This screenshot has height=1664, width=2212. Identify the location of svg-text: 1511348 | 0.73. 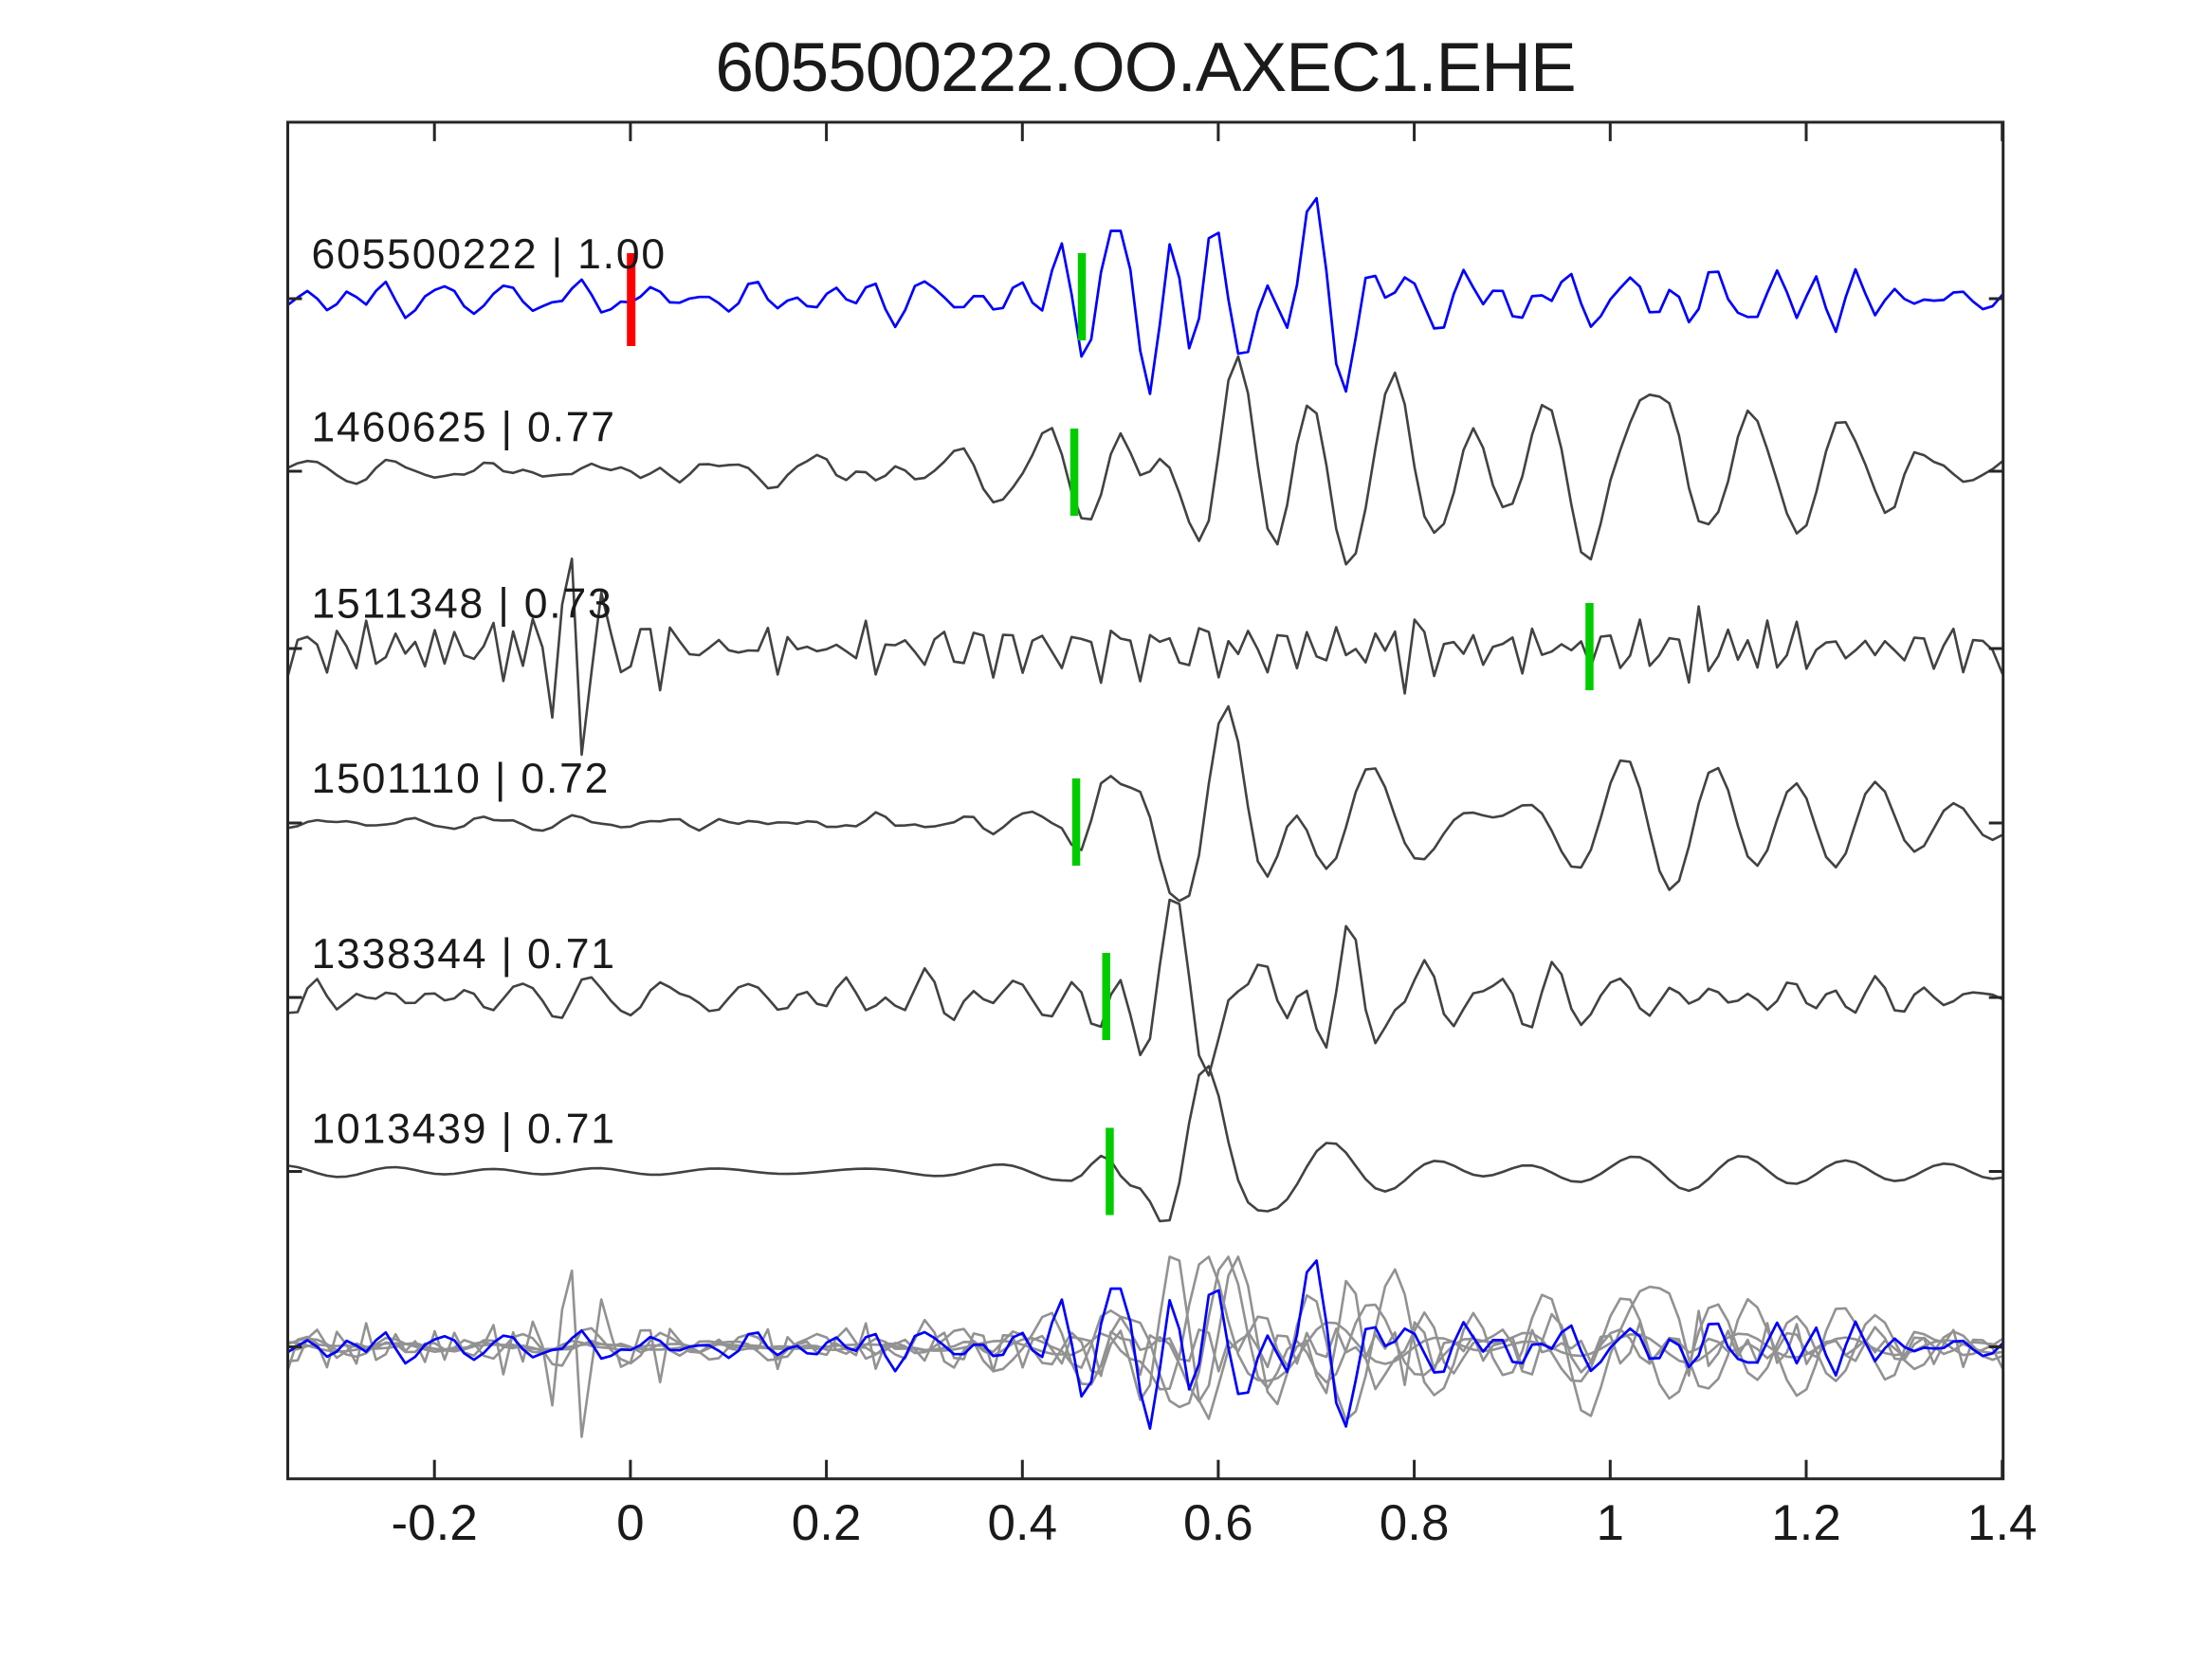
(462, 604).